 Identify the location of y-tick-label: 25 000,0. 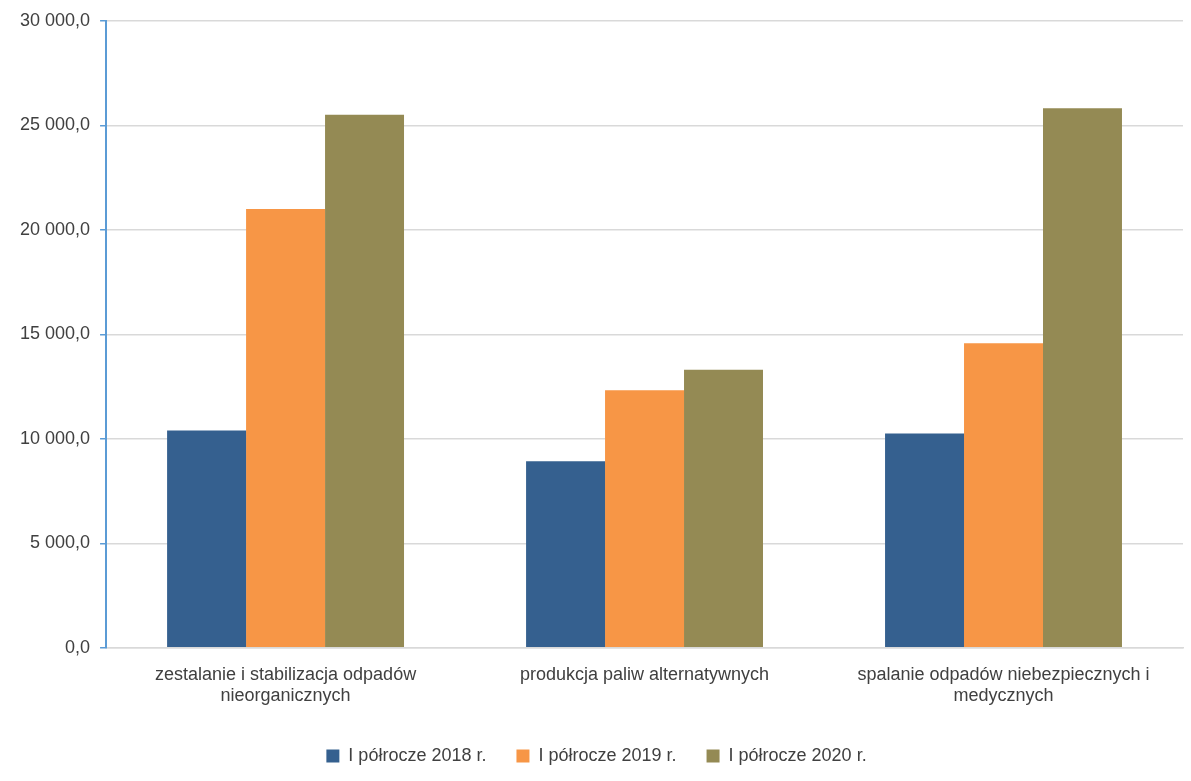
(55, 124).